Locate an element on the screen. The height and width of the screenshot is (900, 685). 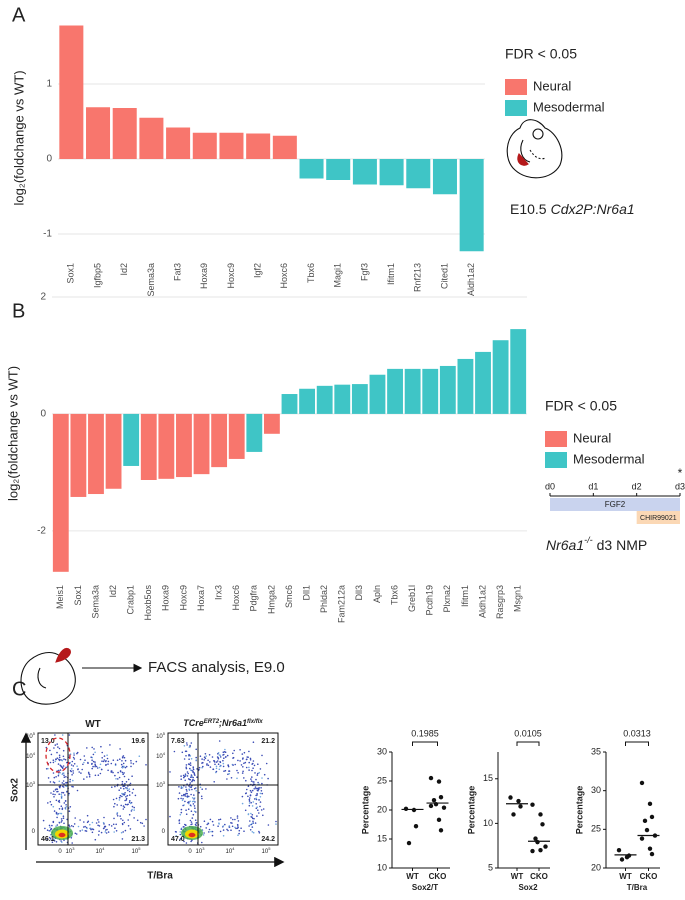
legend-label: Mesodermal is located at coordinates (569, 106).